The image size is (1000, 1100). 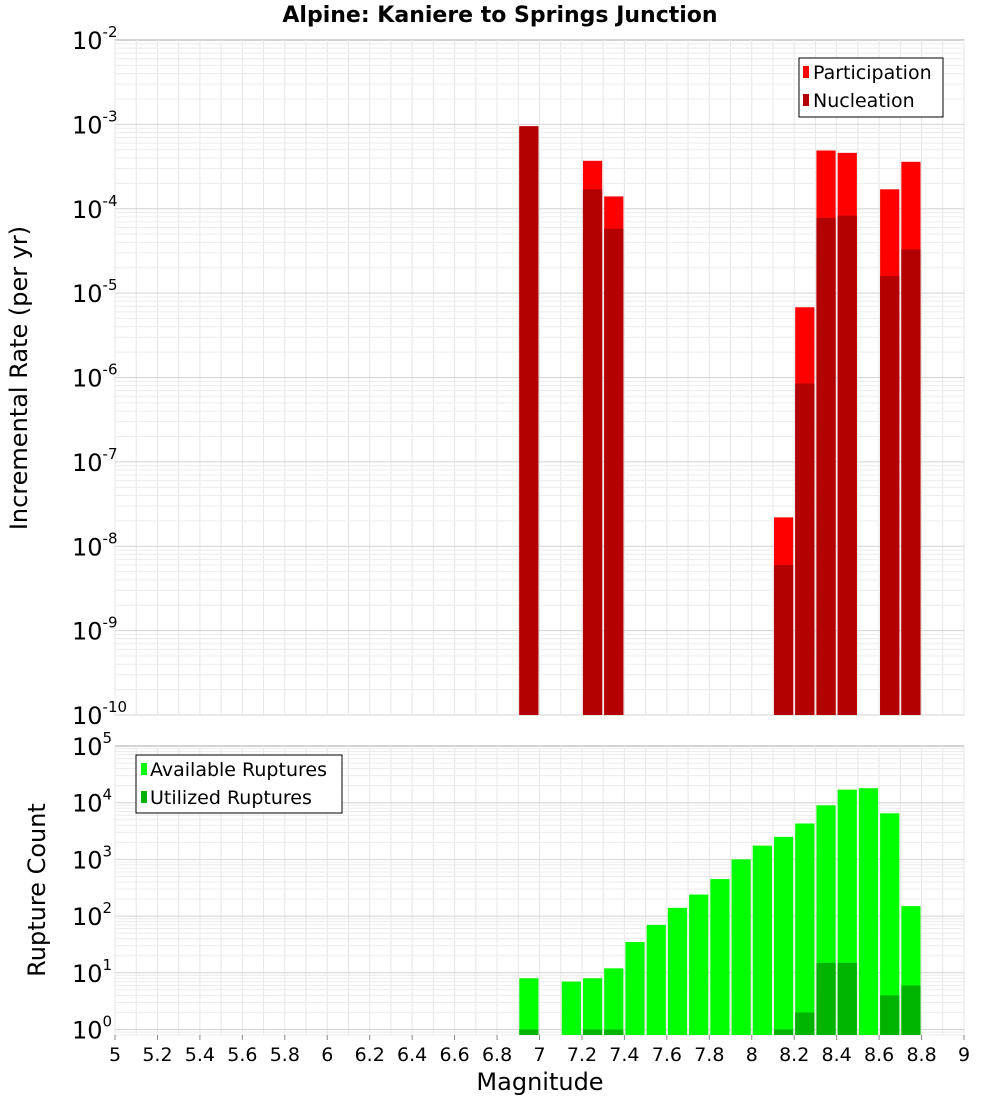 I want to click on y-tick-label: 10¹, so click(x=92, y=972).